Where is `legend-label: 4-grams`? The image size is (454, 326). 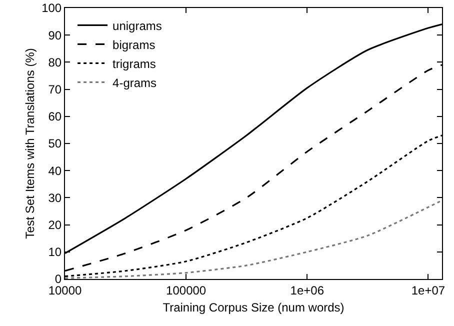 legend-label: 4-grams is located at coordinates (134, 83).